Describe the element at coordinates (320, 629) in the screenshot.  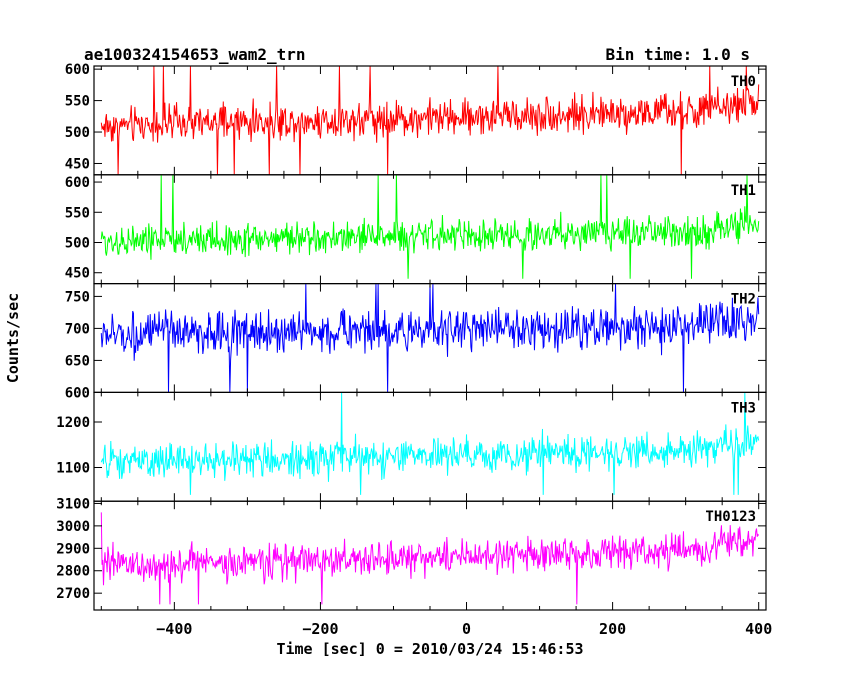
I see `x-tick-label: −200` at that location.